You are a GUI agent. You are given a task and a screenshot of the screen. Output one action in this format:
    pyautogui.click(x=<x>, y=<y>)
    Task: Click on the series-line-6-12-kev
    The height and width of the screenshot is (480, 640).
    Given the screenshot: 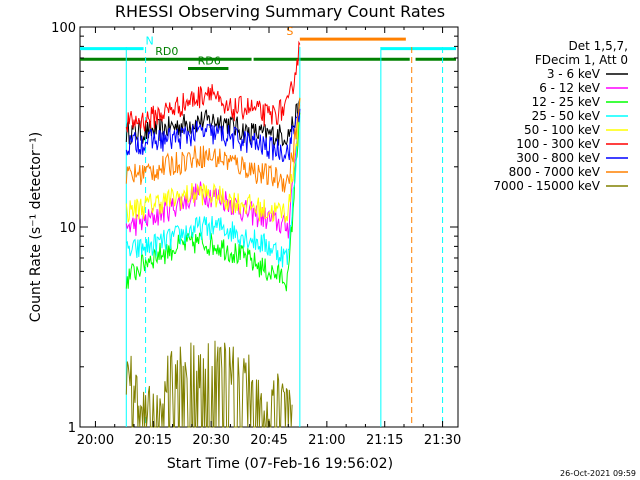 What is the action you would take?
    pyautogui.click(x=213, y=171)
    